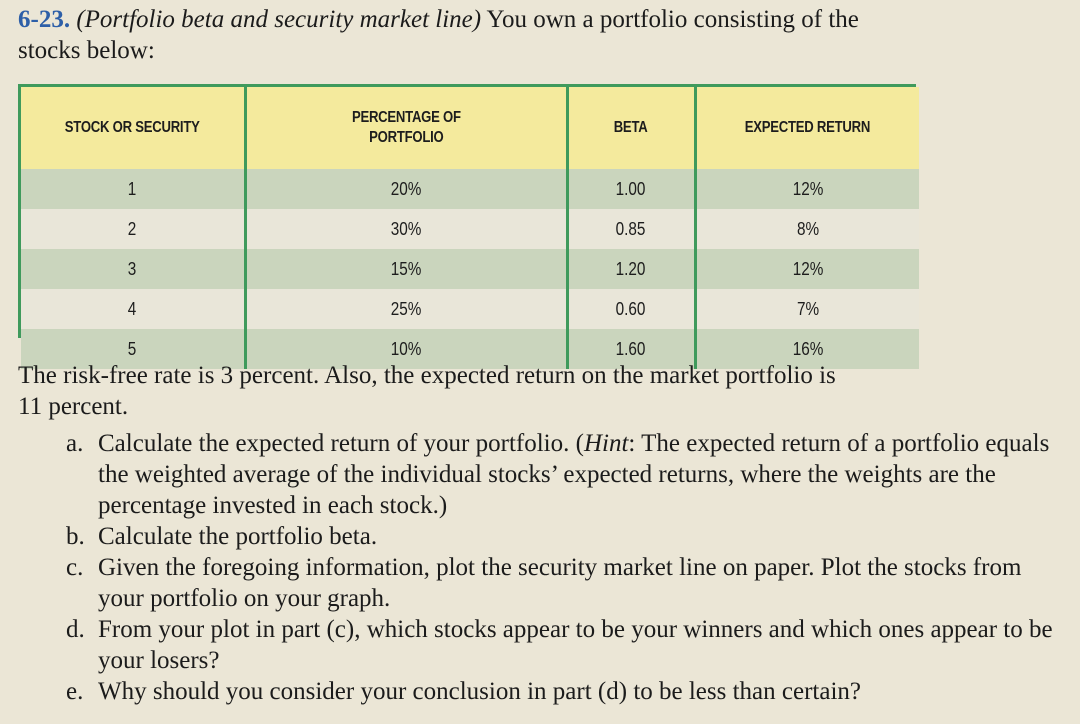 This screenshot has width=1080, height=724. What do you see at coordinates (631, 348) in the screenshot?
I see `beta-cell: 1.60` at bounding box center [631, 348].